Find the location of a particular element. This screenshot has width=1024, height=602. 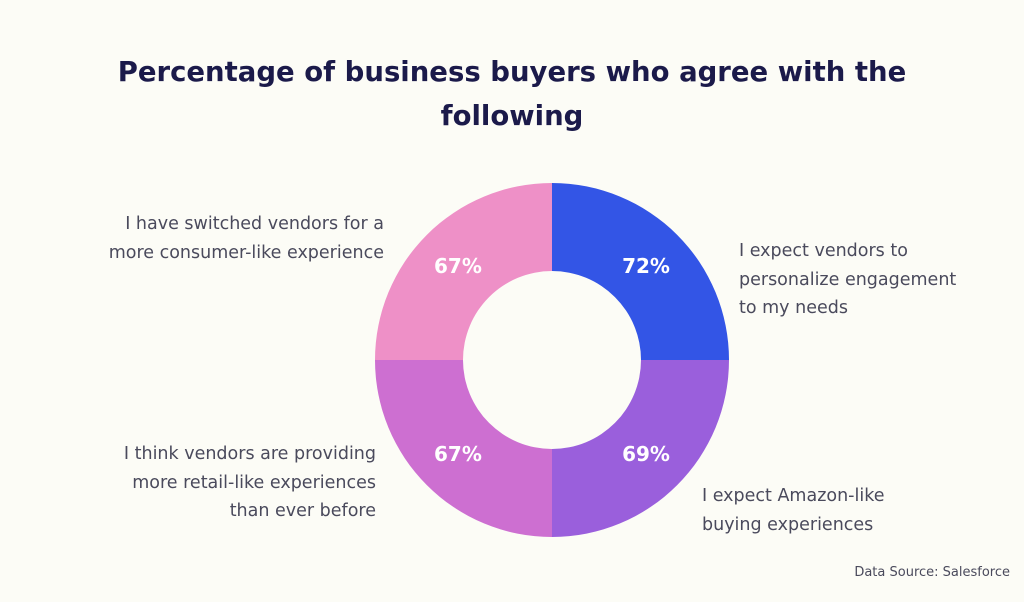

category-label-line: to my needs is located at coordinates (793, 308).